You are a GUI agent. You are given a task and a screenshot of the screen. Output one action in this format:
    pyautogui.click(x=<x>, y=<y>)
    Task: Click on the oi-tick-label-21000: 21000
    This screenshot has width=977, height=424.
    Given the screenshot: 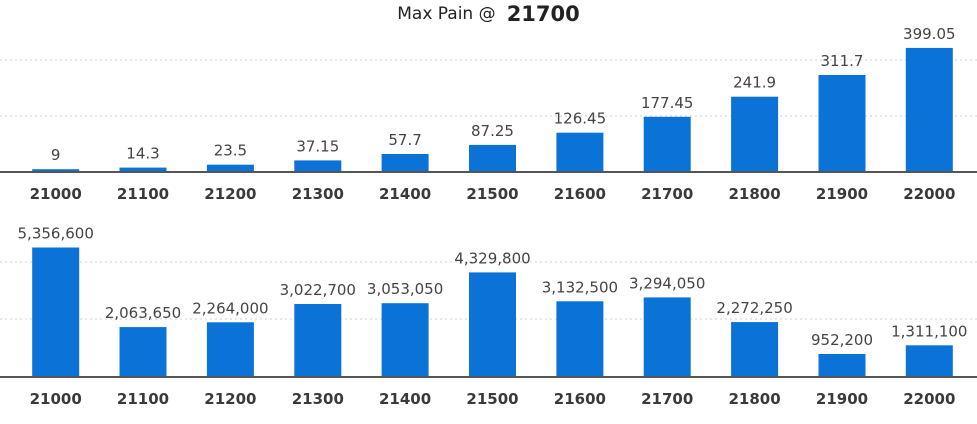 What is the action you would take?
    pyautogui.click(x=56, y=399)
    